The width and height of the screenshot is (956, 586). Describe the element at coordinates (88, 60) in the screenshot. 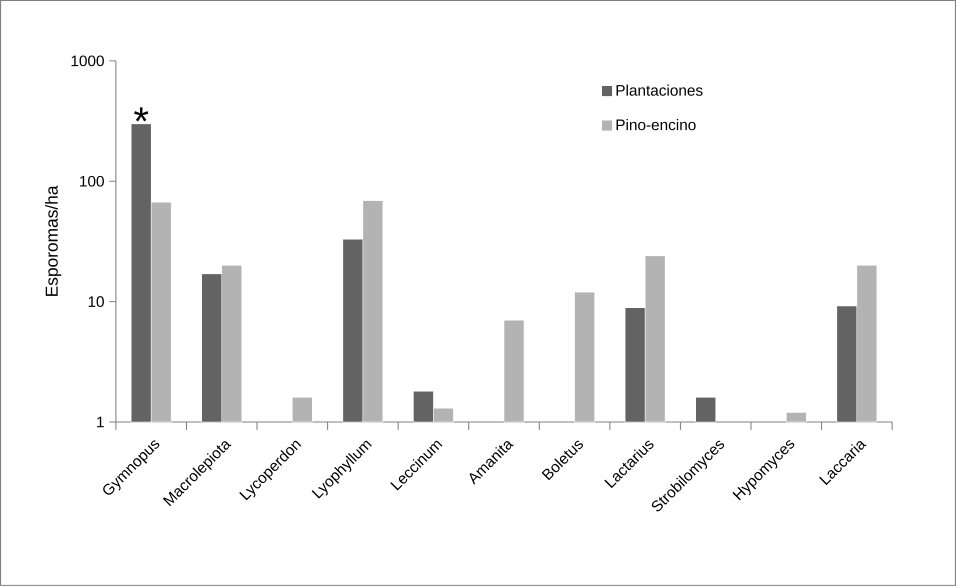

I see `y-tick-label: 1000` at that location.